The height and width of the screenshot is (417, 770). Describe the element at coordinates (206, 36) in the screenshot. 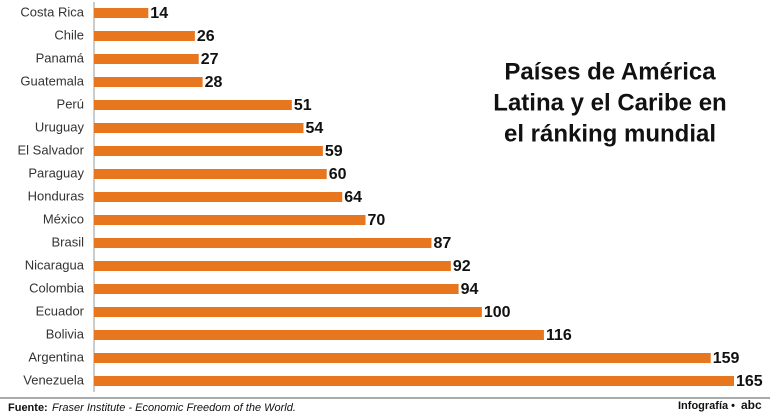

I see `value-label: 26` at that location.